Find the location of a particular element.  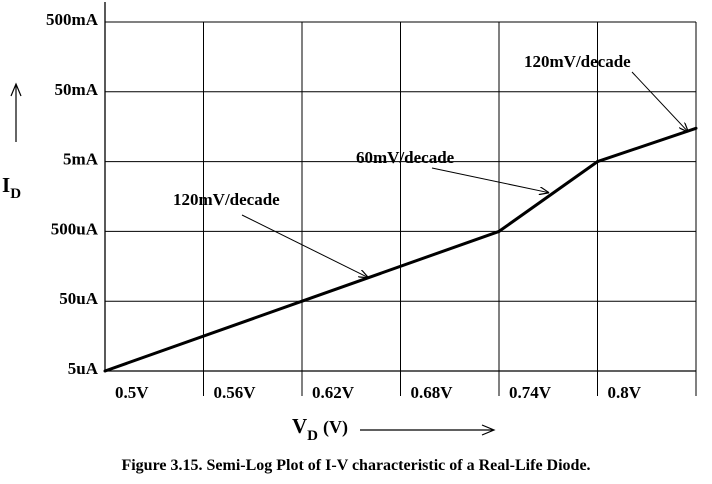

y-tick-label: 500mA is located at coordinates (72, 19).